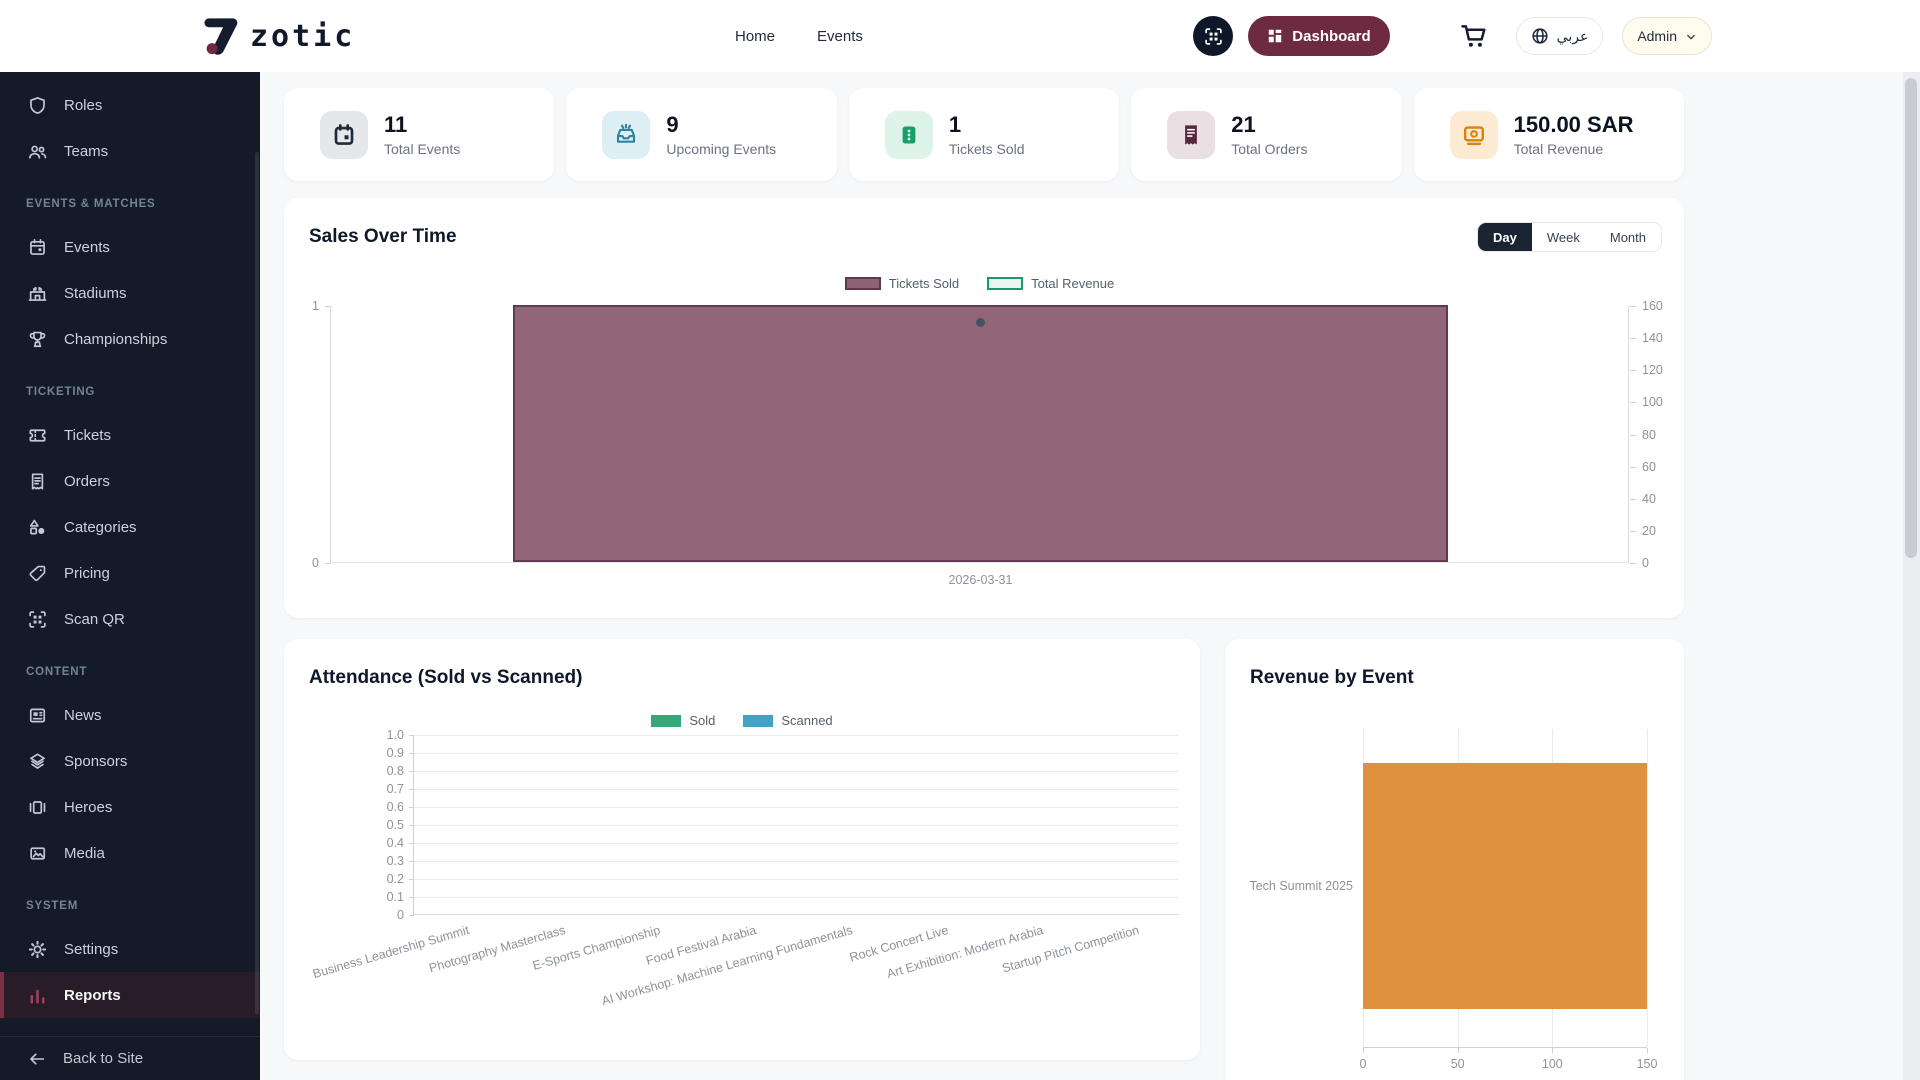  What do you see at coordinates (37, 151) in the screenshot?
I see `users-icon` at bounding box center [37, 151].